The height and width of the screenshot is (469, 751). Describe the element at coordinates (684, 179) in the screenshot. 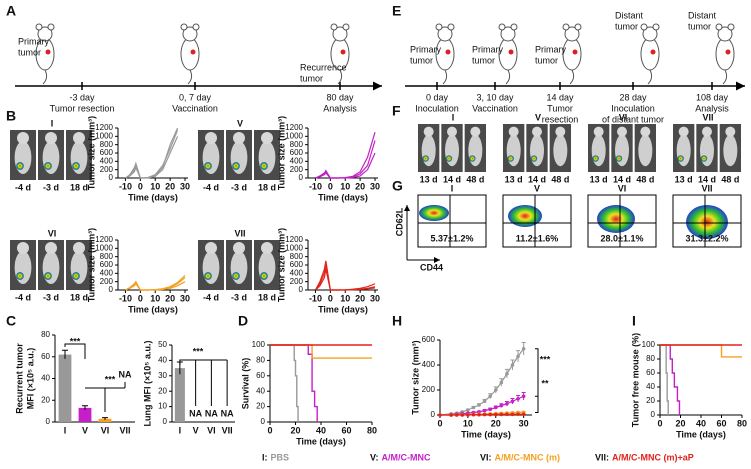

I see `day-label: 13 d` at that location.